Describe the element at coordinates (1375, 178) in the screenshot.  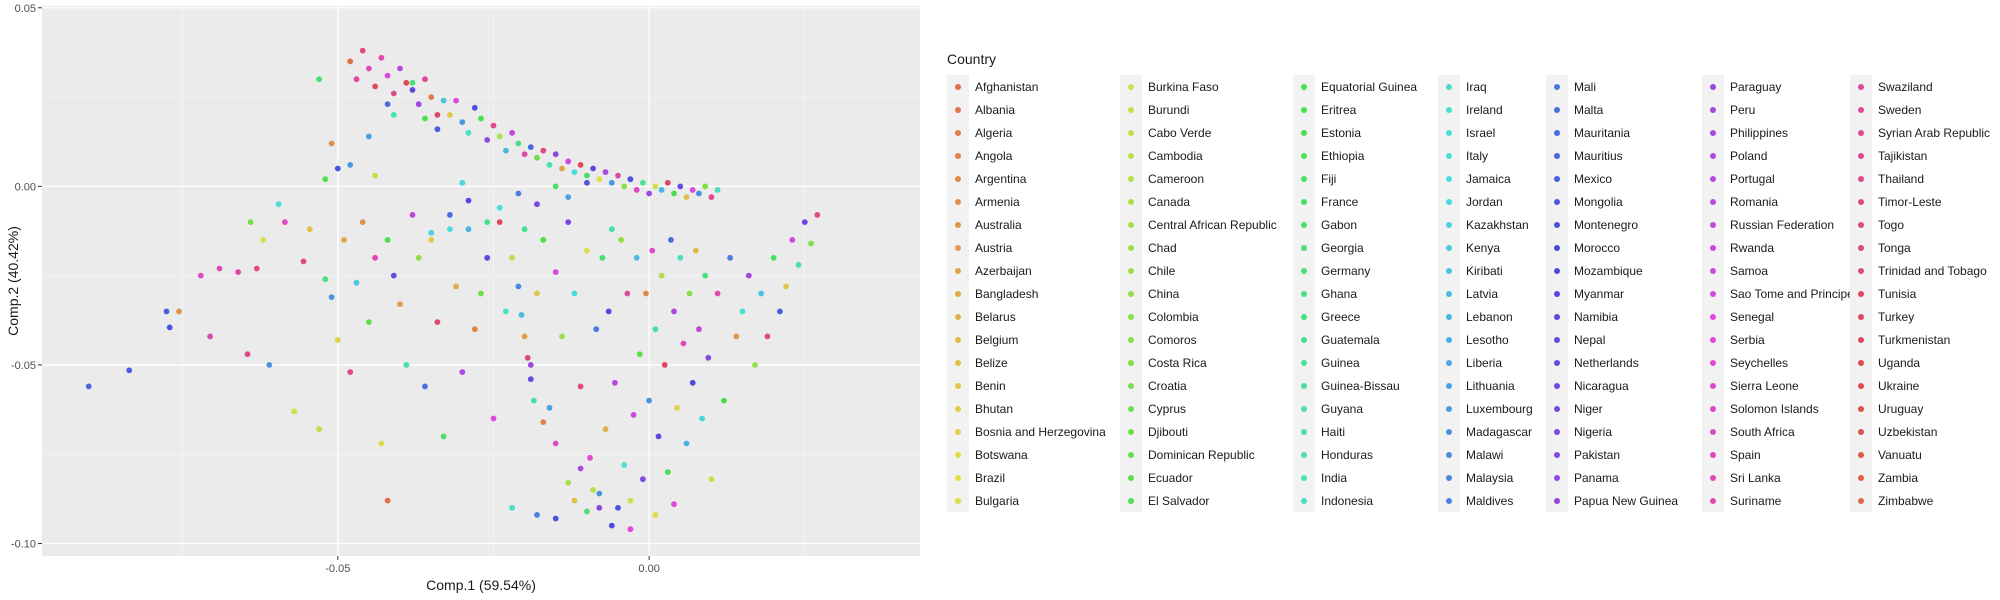
I see `legend-item: Fiji` at that location.